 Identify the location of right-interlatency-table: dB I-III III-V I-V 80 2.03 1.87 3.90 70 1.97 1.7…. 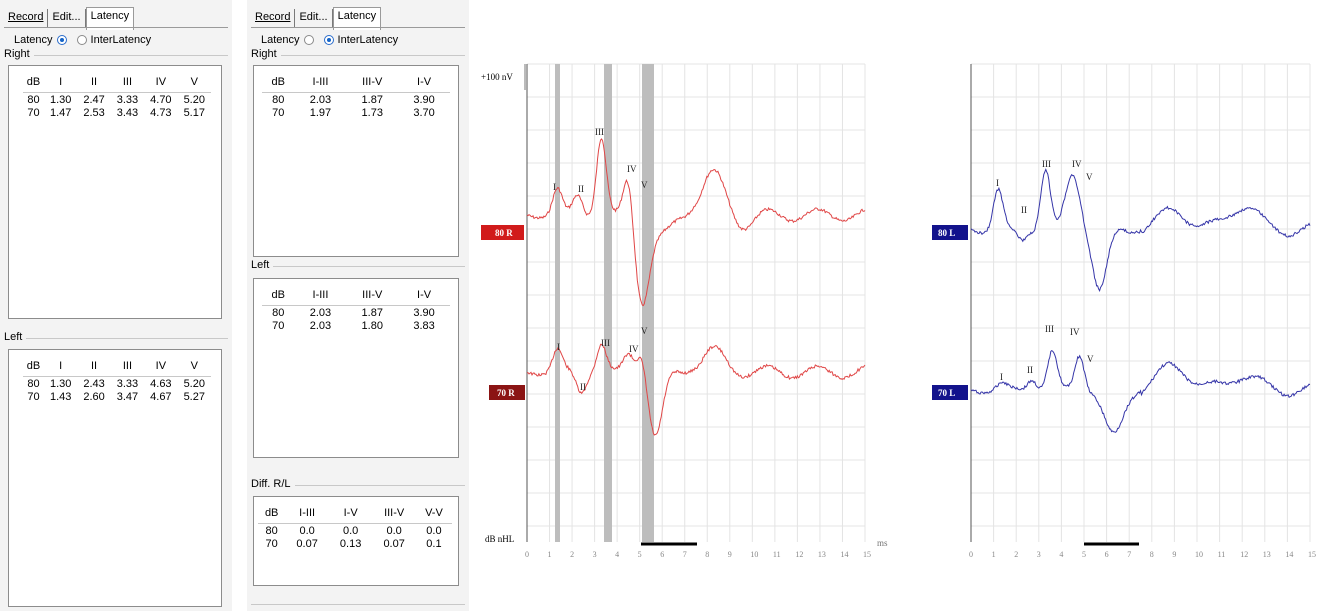
(356, 95).